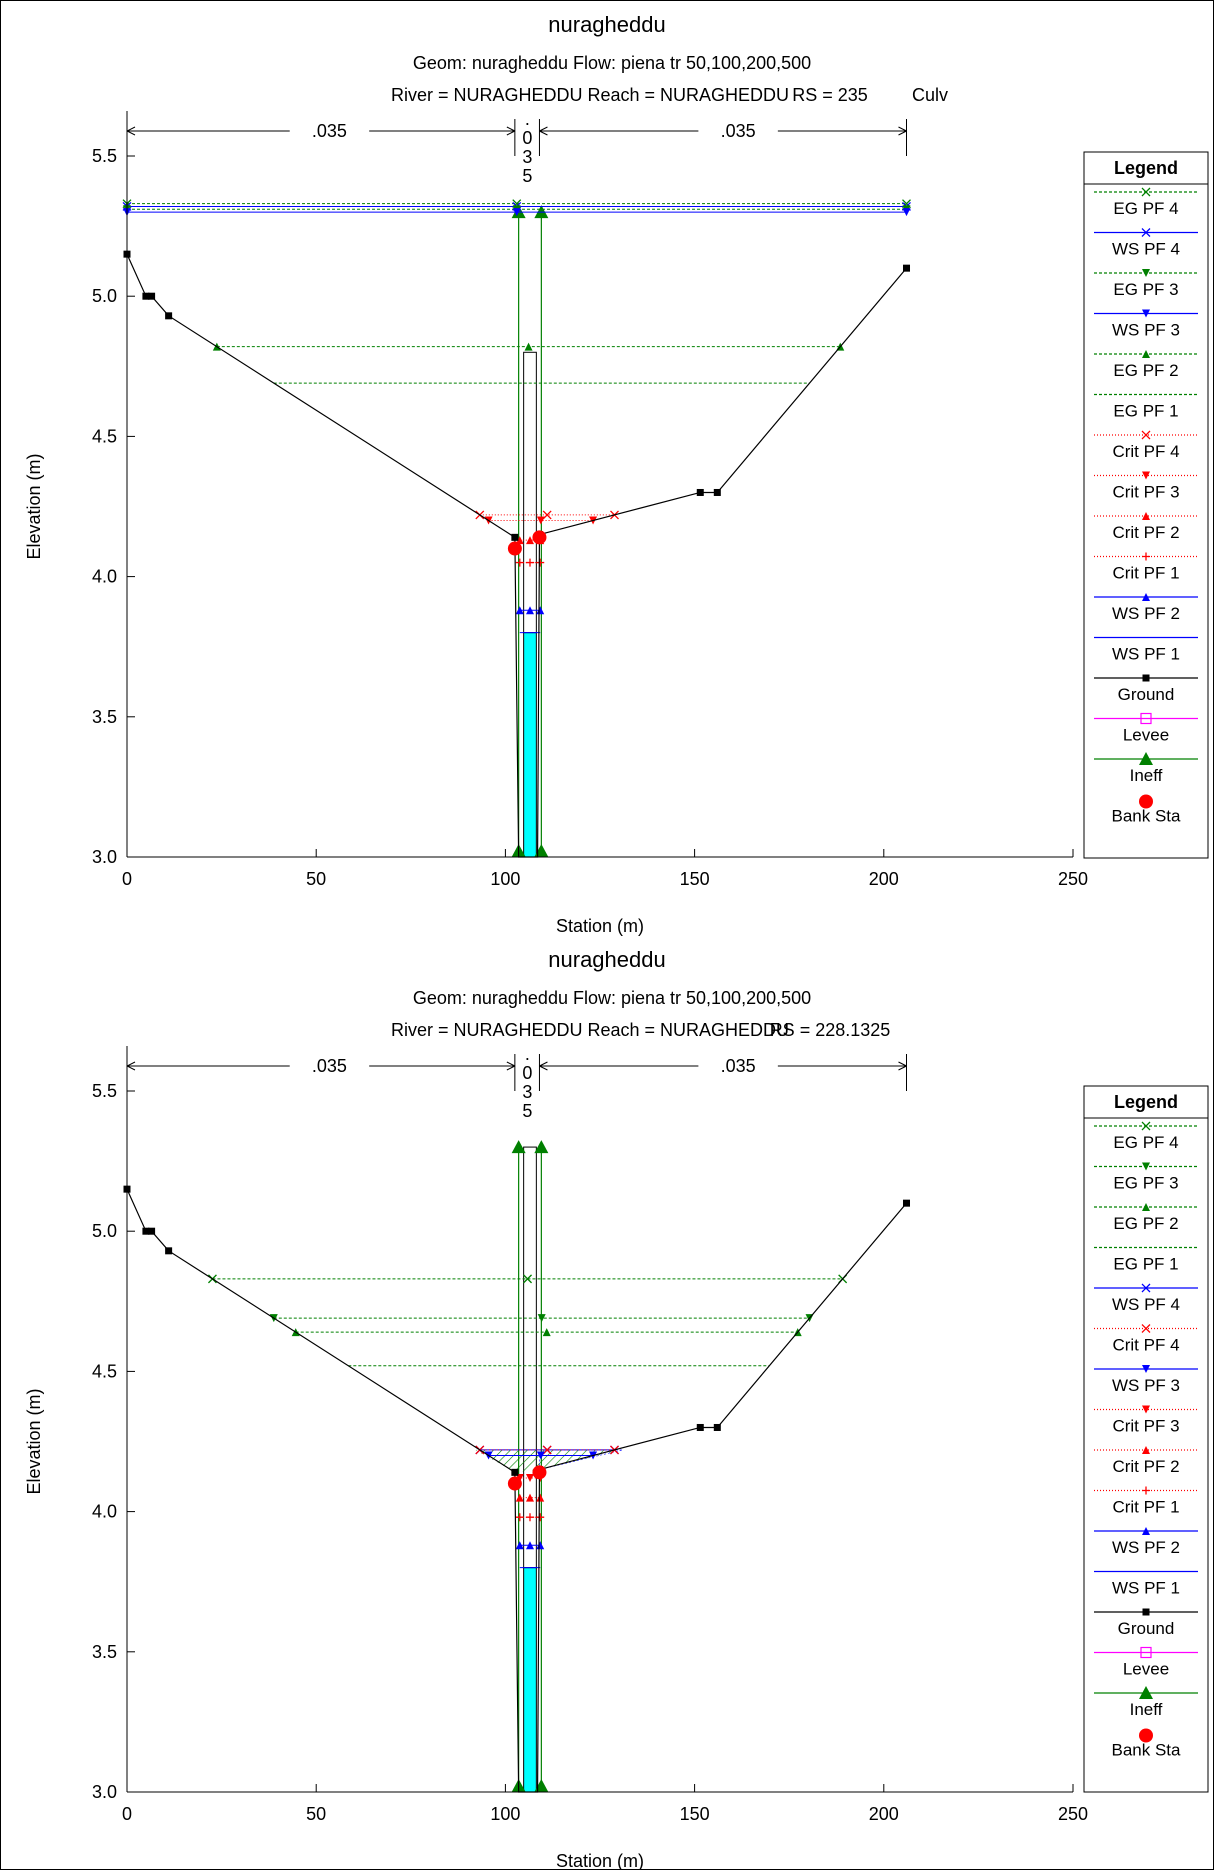 The height and width of the screenshot is (1875, 1214). I want to click on y-tick-label: 4.5, so click(104, 436).